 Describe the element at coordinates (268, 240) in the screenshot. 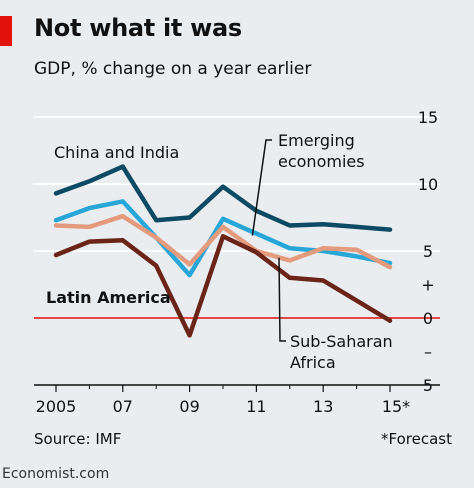

I see `callout-lines` at that location.